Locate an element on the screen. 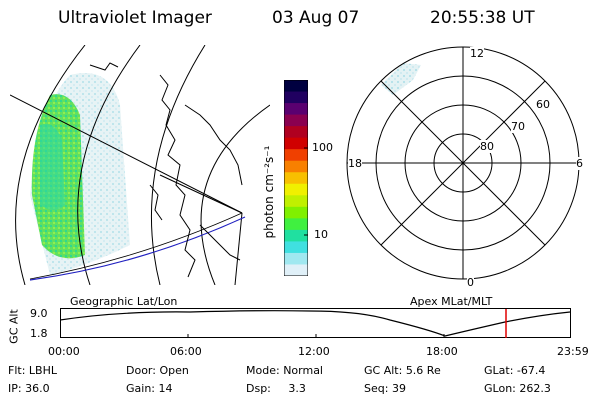 The image size is (600, 400). timeline-xtick-1: 06:00 is located at coordinates (186, 351).